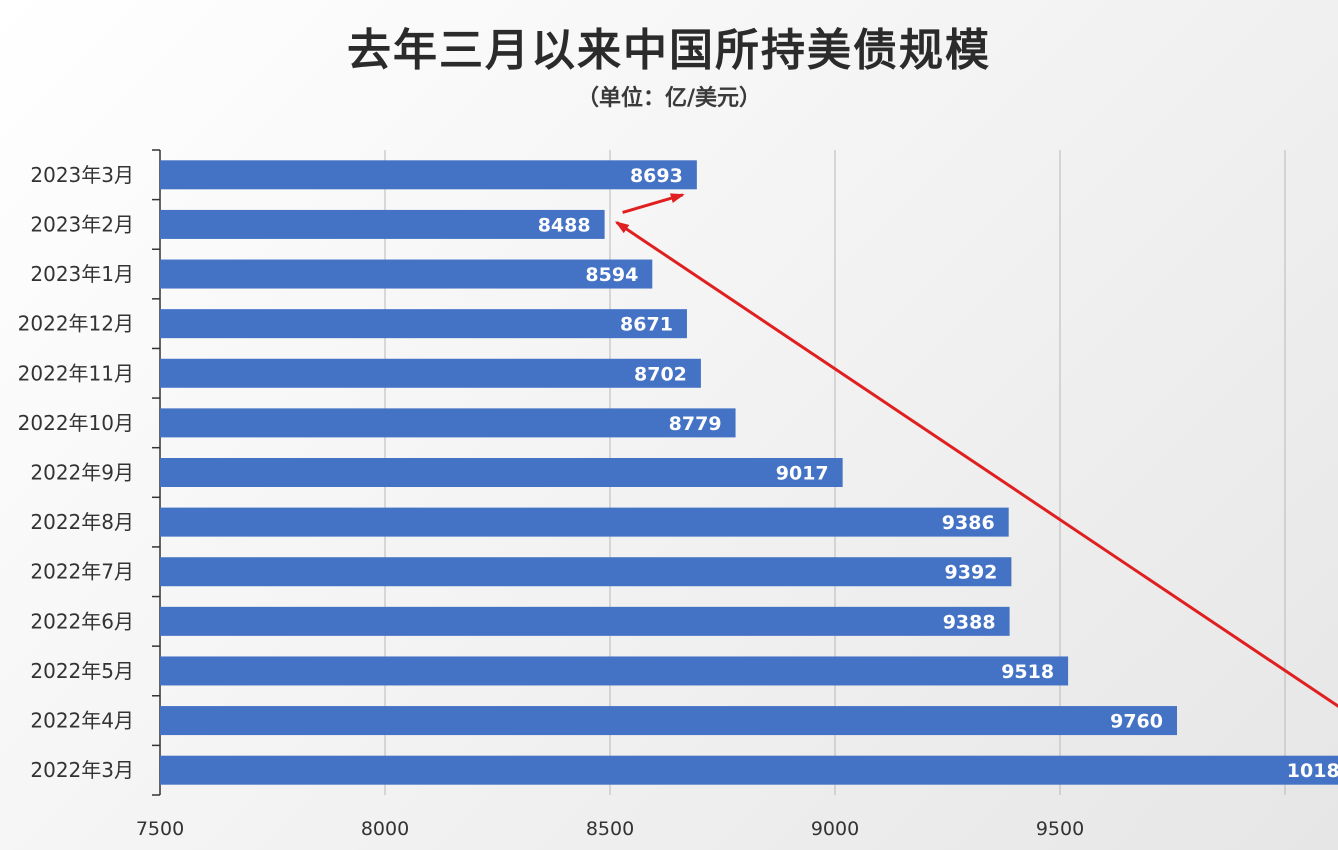 The image size is (1338, 850). I want to click on value-label: 9388, so click(969, 622).